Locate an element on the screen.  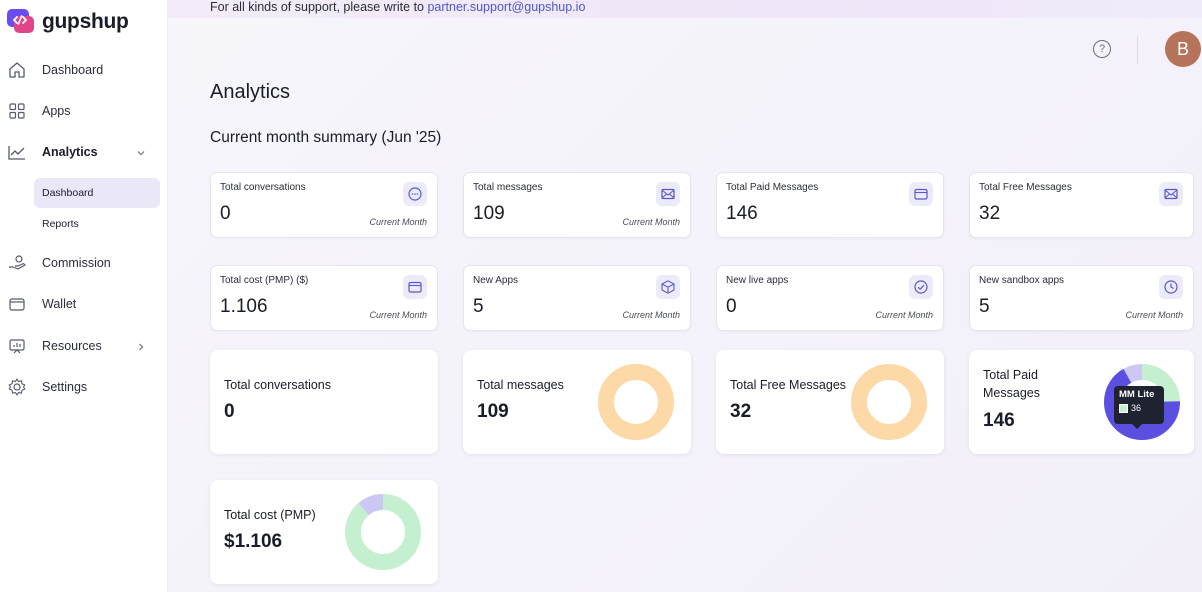
support-email-link: partner.support@gupshup.io is located at coordinates (506, 7).